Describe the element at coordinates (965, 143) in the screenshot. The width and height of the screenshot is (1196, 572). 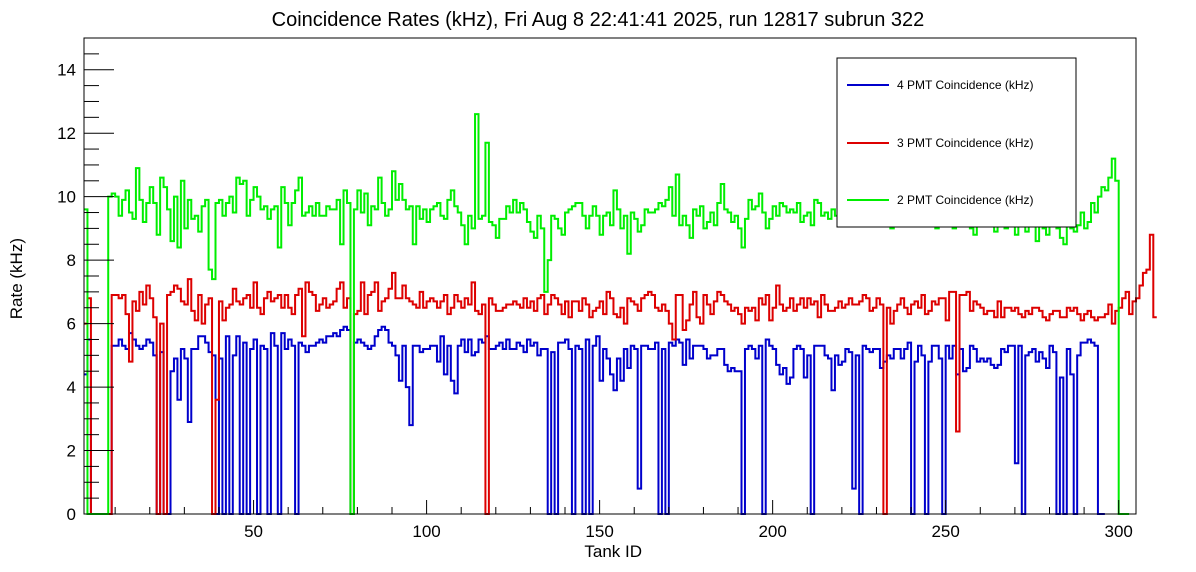
I see `legend-entry-label: 3 PMT Coincidence (kHz)` at that location.